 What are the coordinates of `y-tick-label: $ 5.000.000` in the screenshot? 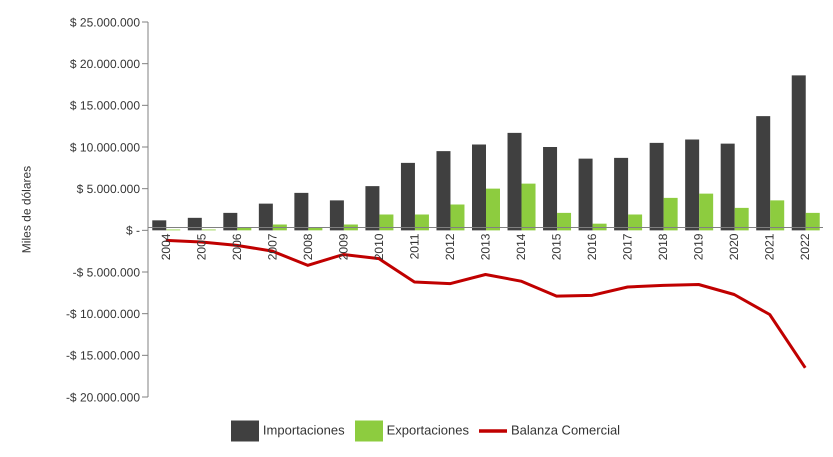 It's located at (108, 189).